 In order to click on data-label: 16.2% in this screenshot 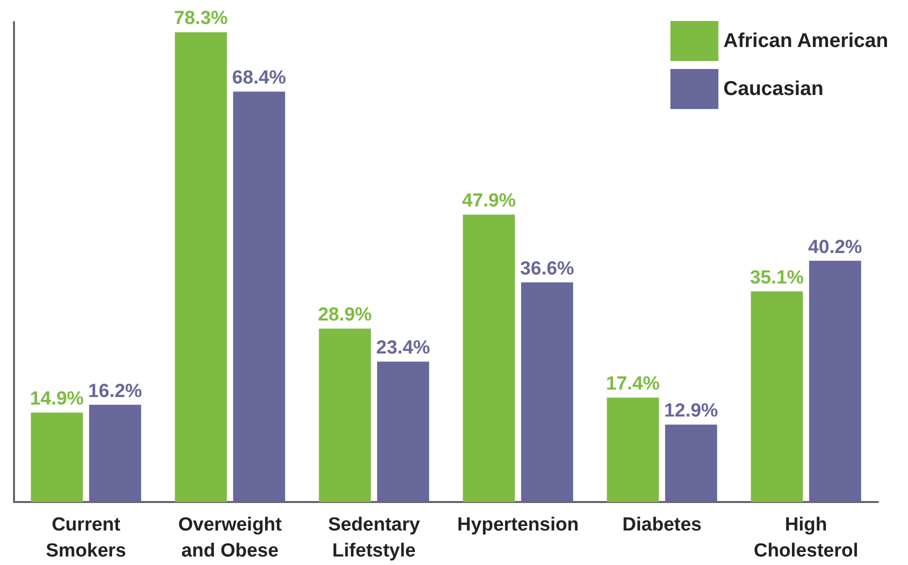, I will do `click(115, 391)`.